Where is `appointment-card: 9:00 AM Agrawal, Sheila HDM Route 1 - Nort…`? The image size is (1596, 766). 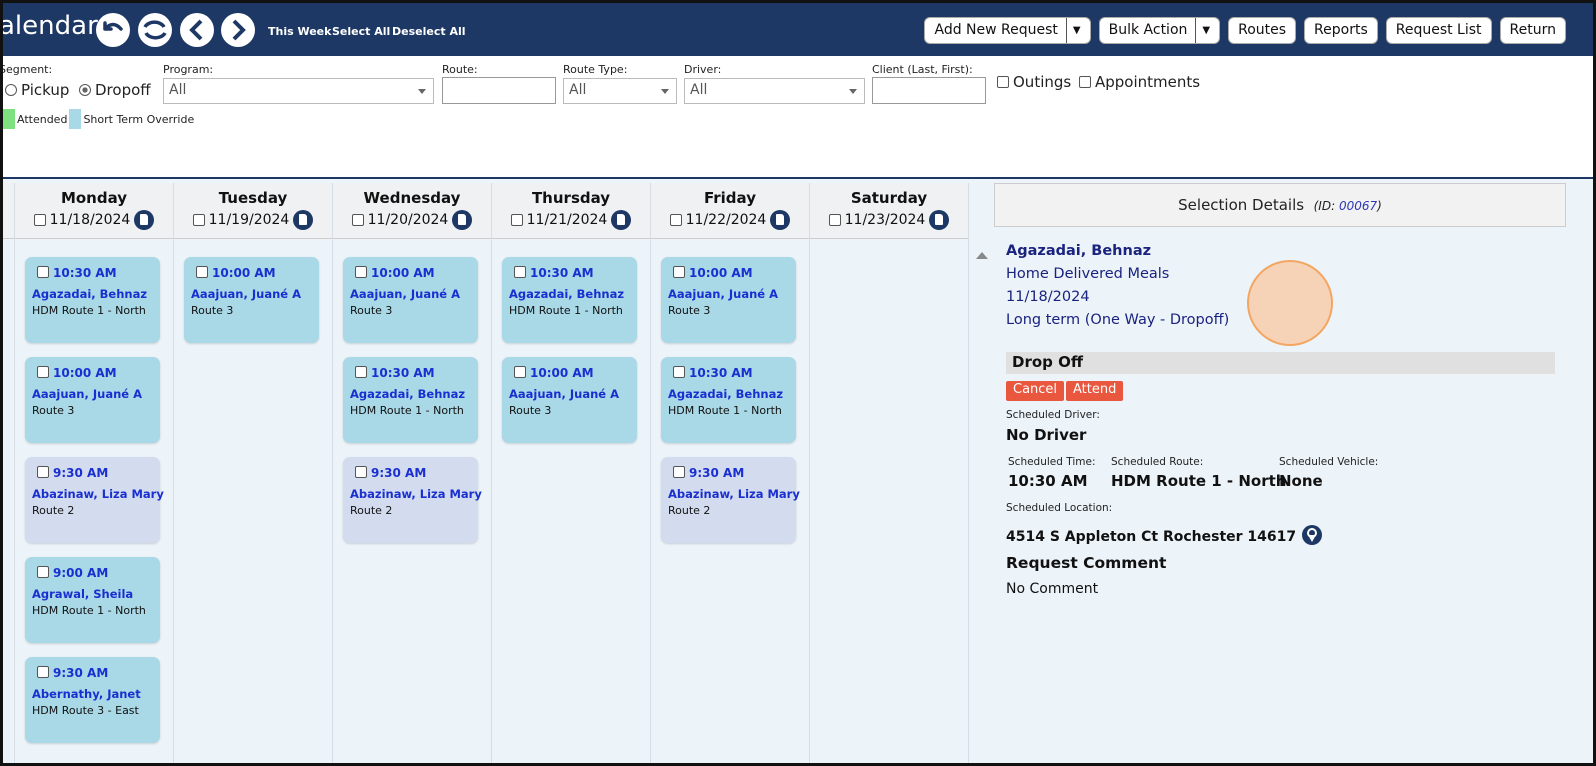 appointment-card: 9:00 AM Agrawal, Sheila HDM Route 1 - Nort… is located at coordinates (92, 600).